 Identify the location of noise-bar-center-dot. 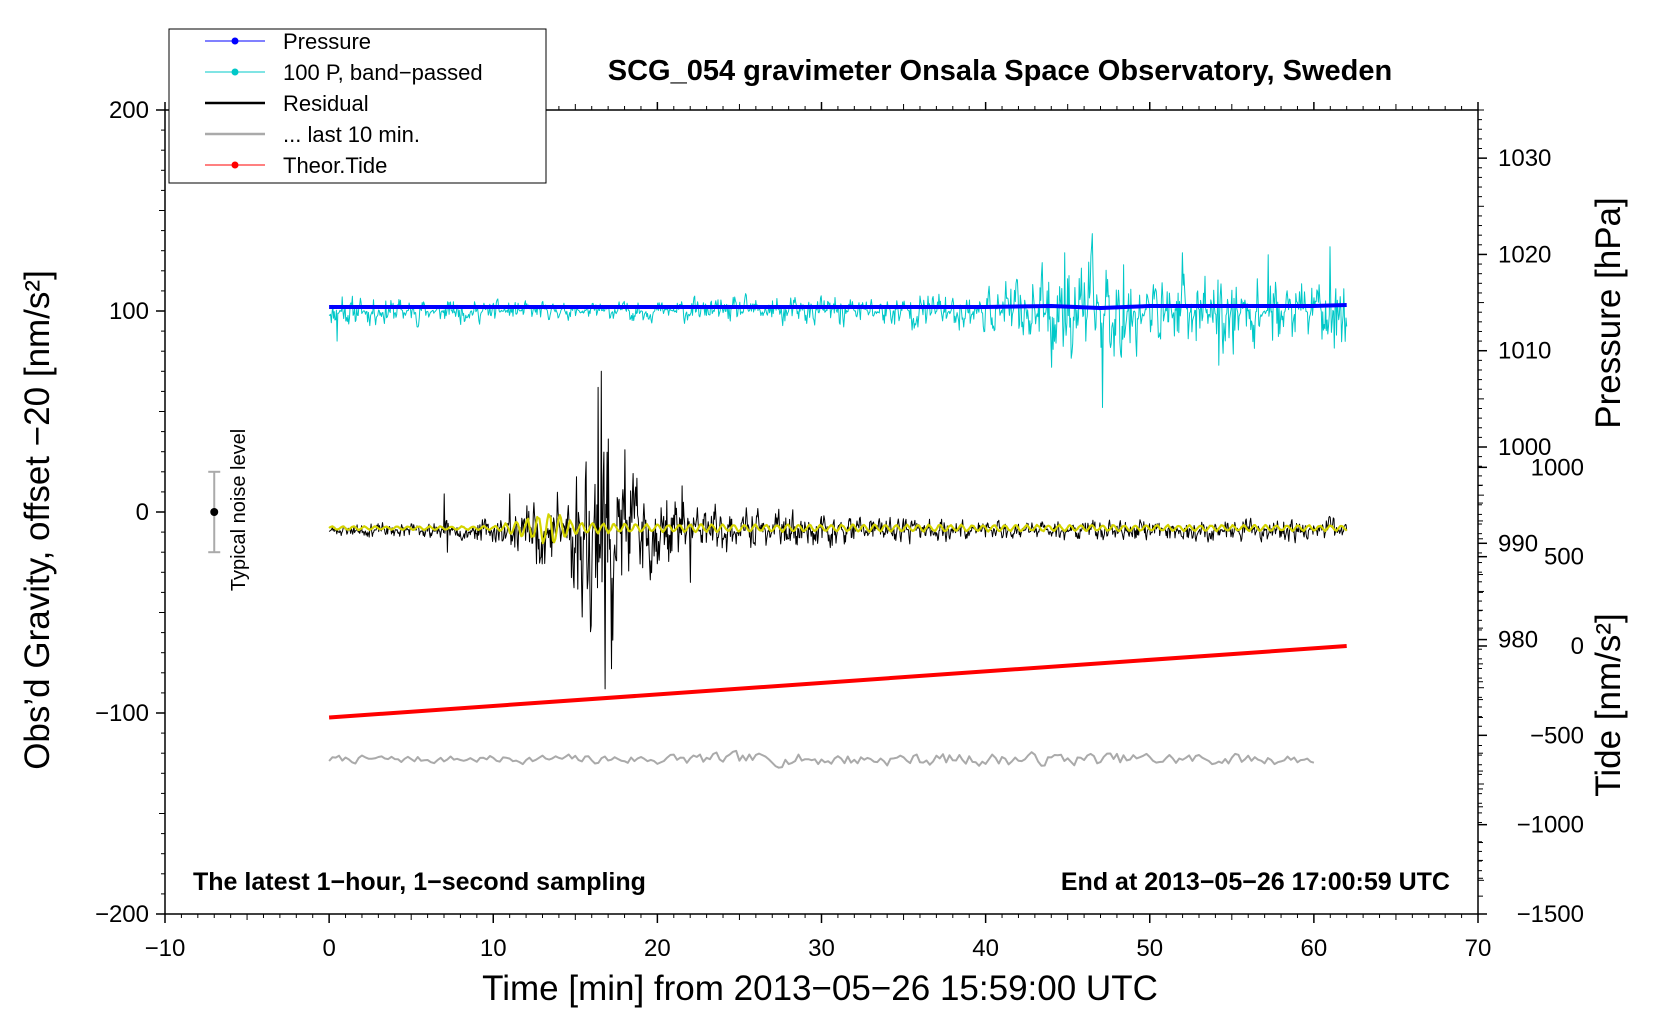
(214, 512).